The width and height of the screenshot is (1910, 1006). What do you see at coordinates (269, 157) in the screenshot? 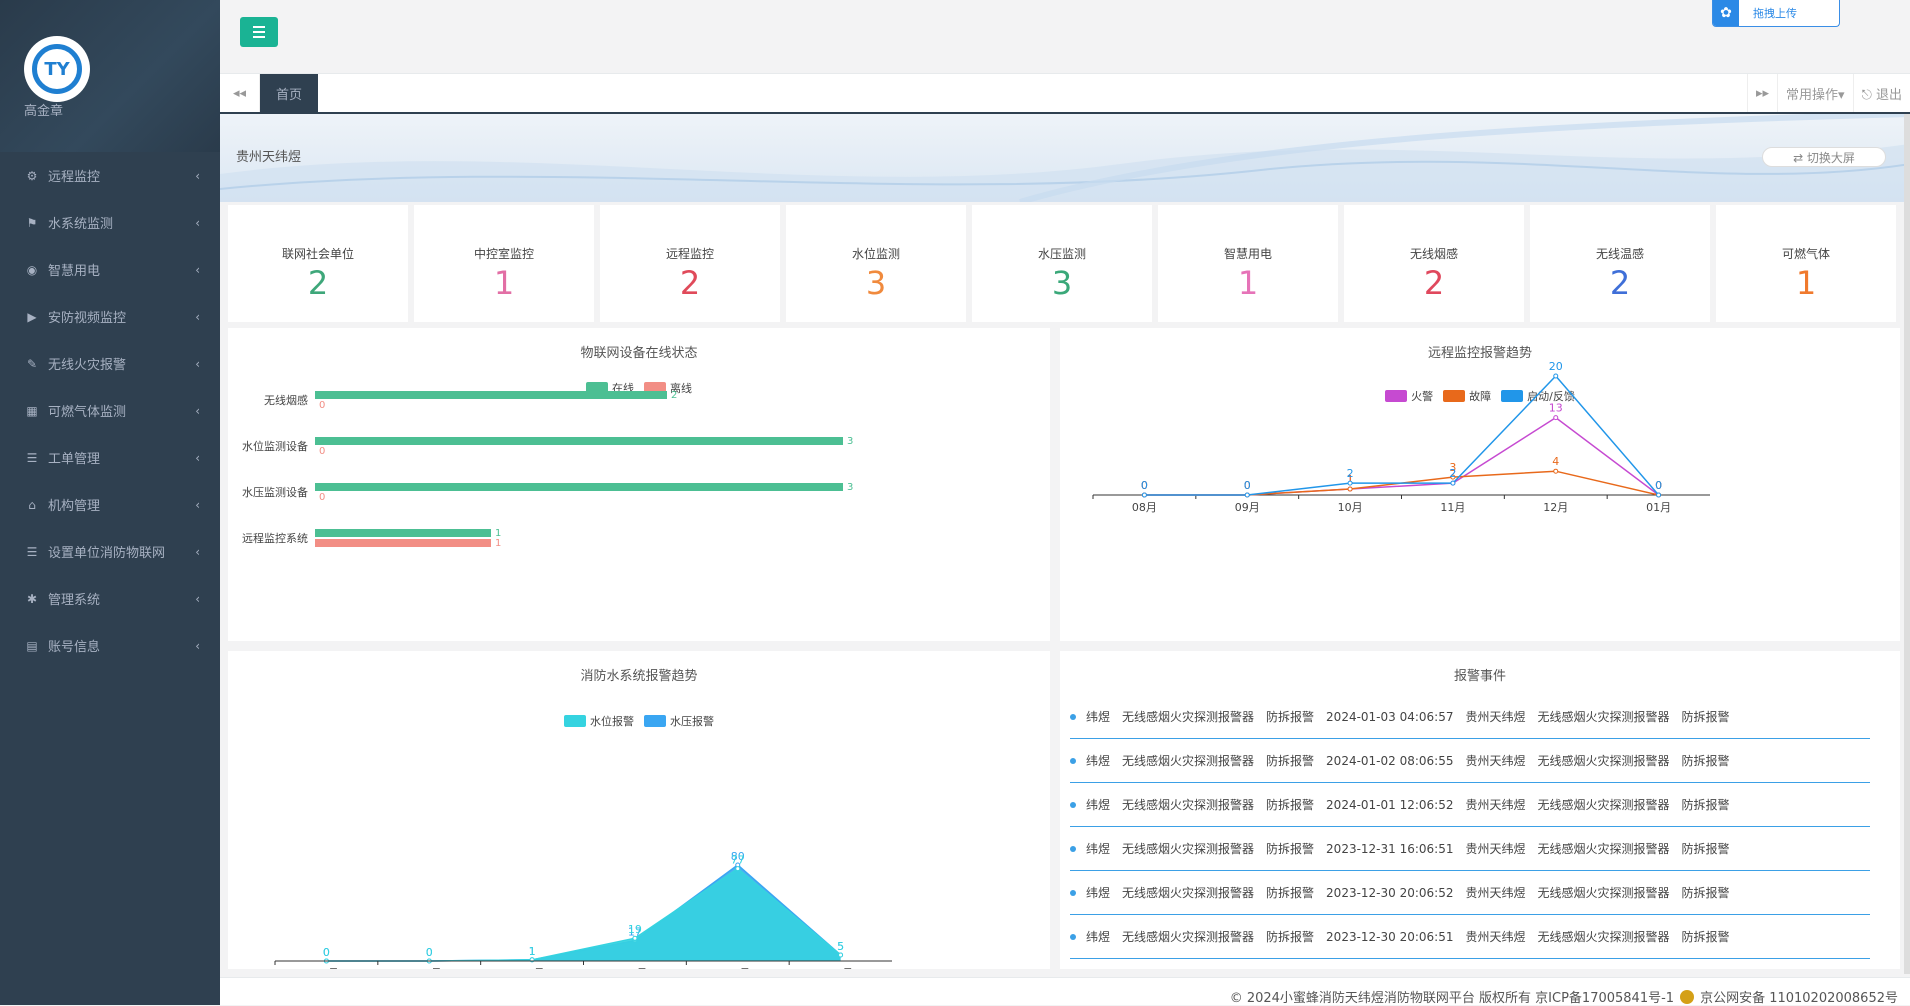
I see `organization-title: 贵州天纬煜` at bounding box center [269, 157].